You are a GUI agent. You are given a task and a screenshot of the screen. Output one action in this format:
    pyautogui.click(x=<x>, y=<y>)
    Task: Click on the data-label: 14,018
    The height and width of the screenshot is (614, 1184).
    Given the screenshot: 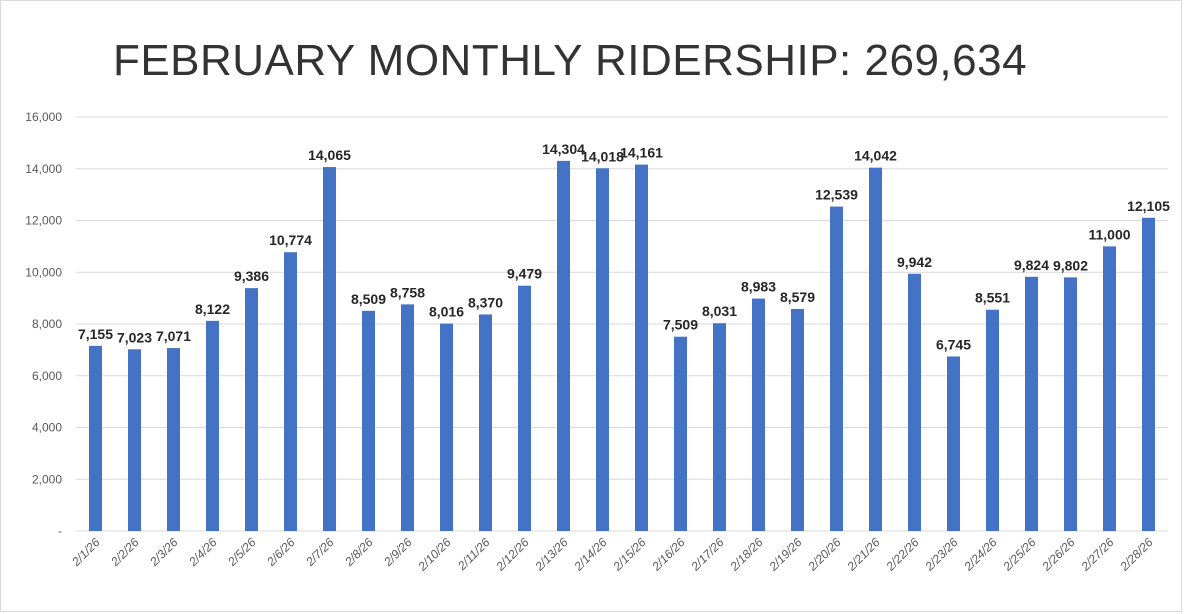 What is the action you would take?
    pyautogui.click(x=602, y=156)
    